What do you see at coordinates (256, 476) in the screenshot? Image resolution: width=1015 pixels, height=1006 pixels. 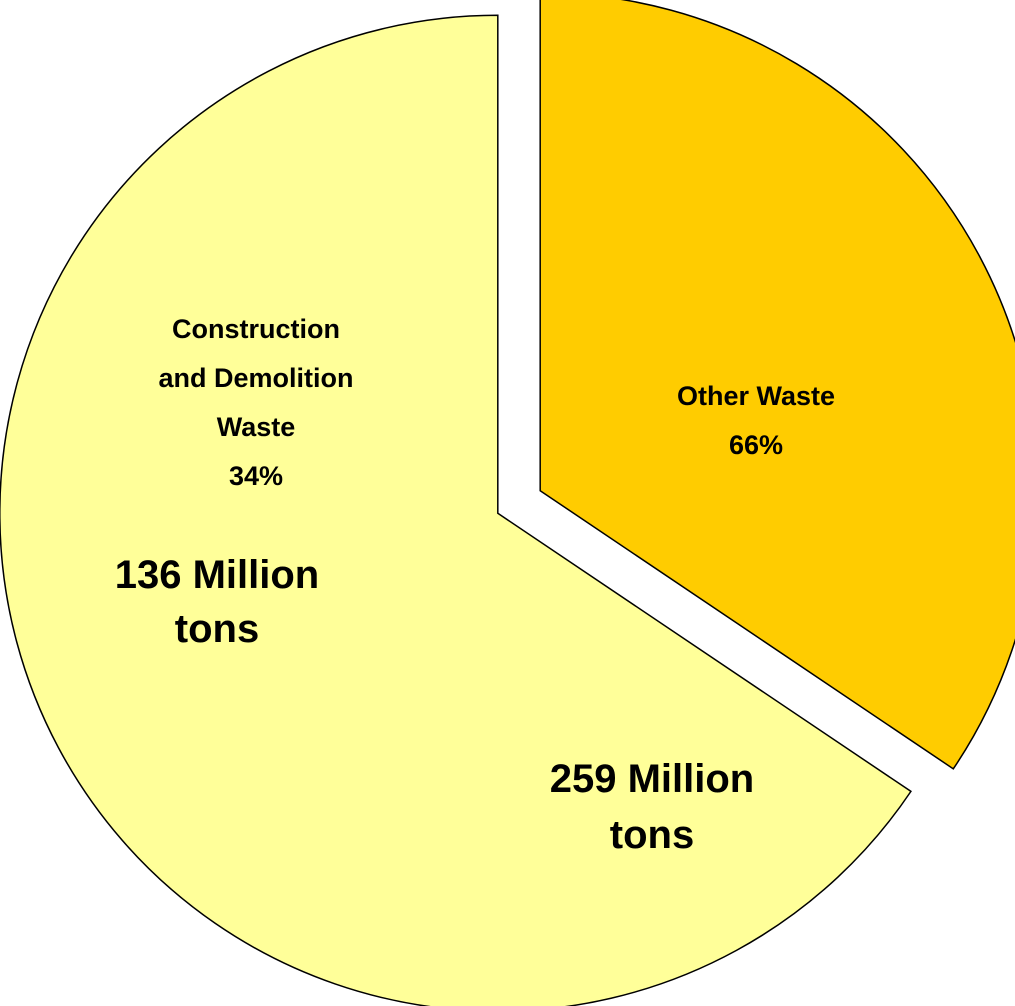 I see `percent-label: 34%` at bounding box center [256, 476].